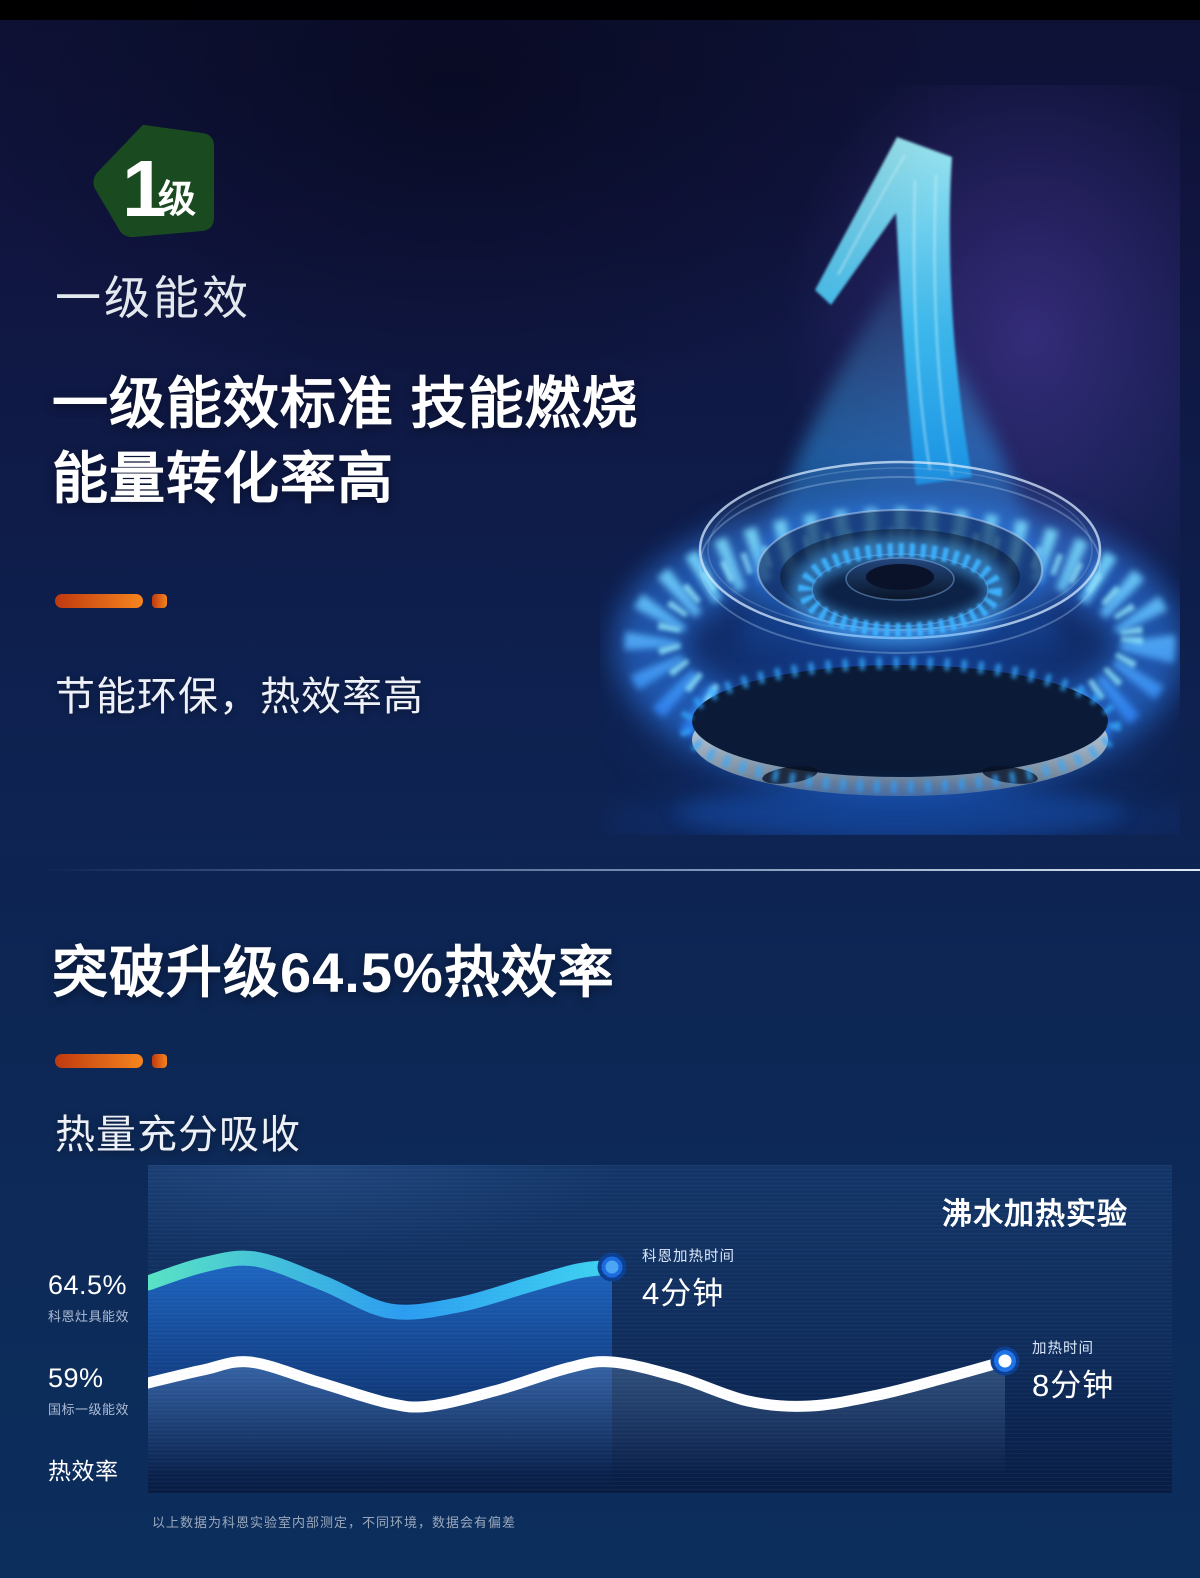 This screenshot has height=1578, width=1200. I want to click on hero-title-line1: 一级能效标准 技能燃烧, so click(345, 403).